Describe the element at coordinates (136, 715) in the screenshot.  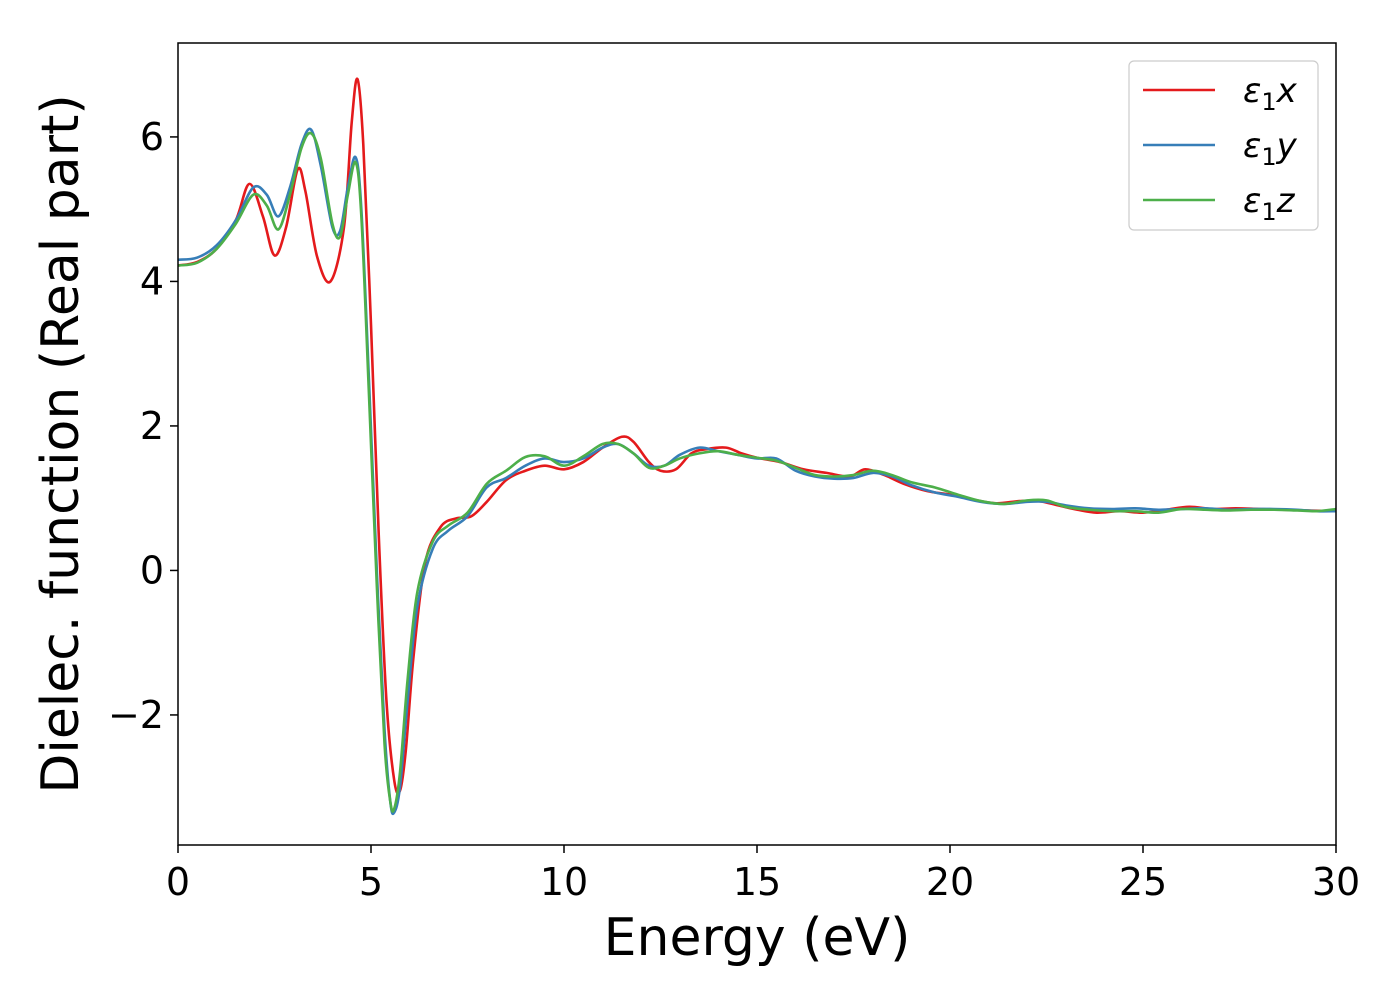
I see `y-tick-label: −2` at that location.